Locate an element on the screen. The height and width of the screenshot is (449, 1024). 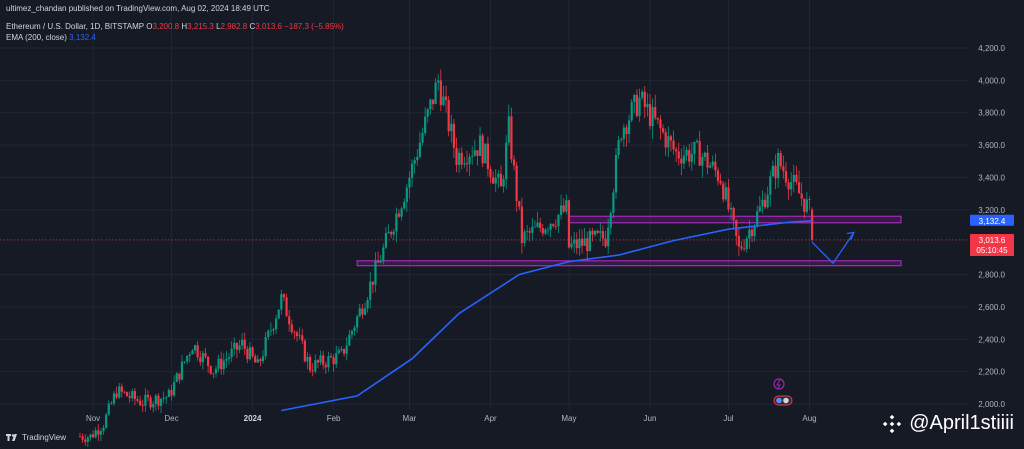
y-tick-label: 4,000.0 is located at coordinates (991, 80).